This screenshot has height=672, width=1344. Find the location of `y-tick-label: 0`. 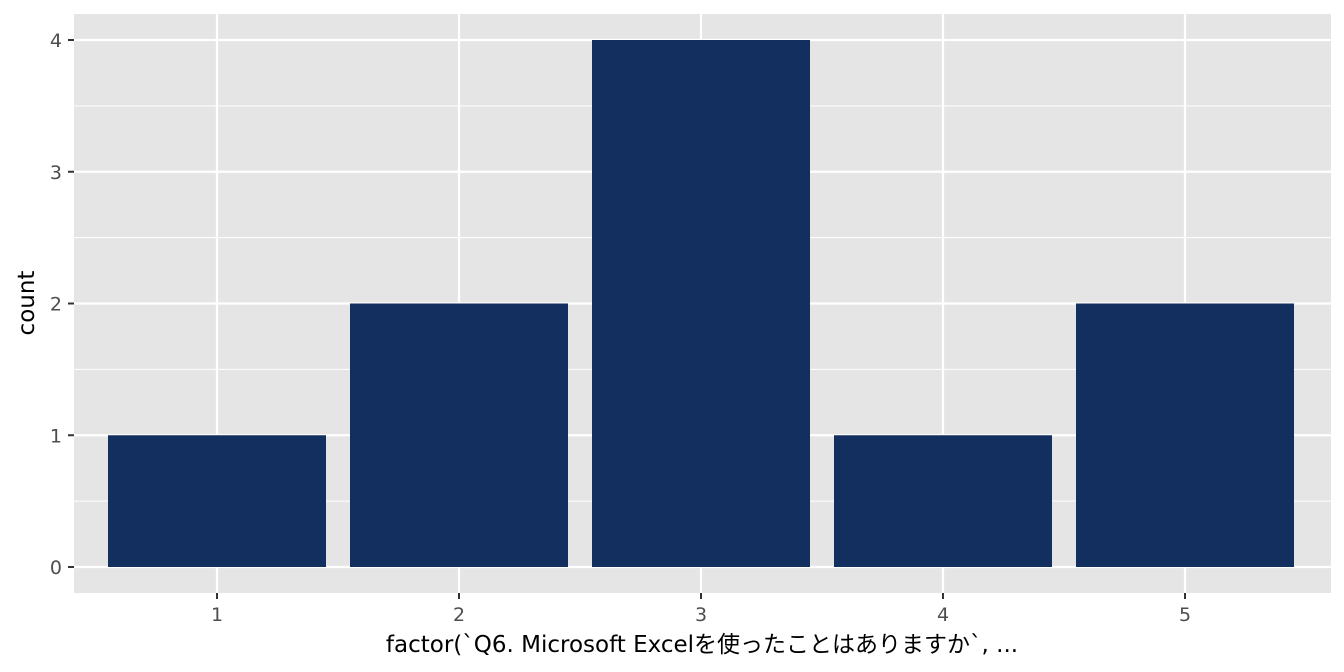

y-tick-label: 0 is located at coordinates (56, 568).